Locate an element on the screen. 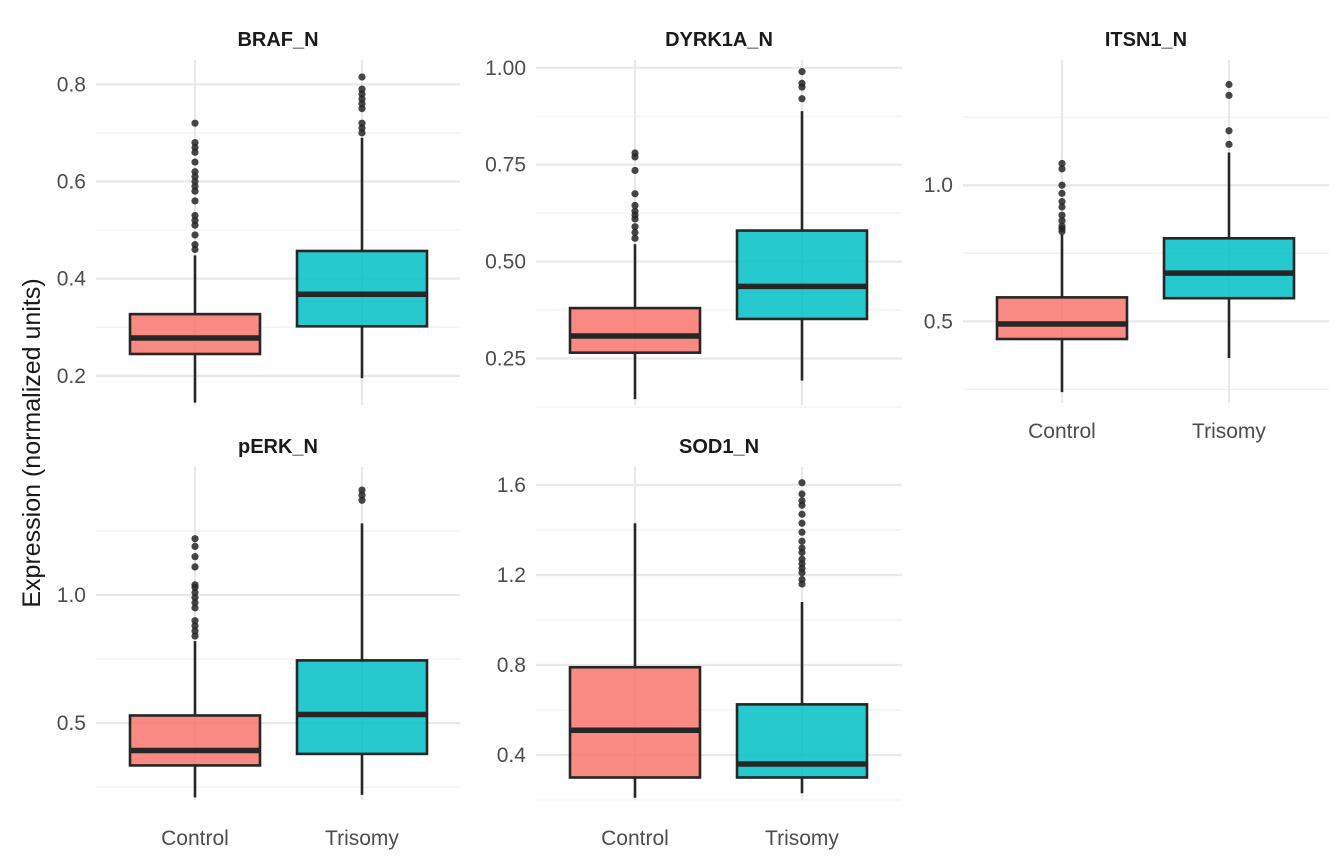  y-axis-title: Expression (normalized units) is located at coordinates (32, 442).